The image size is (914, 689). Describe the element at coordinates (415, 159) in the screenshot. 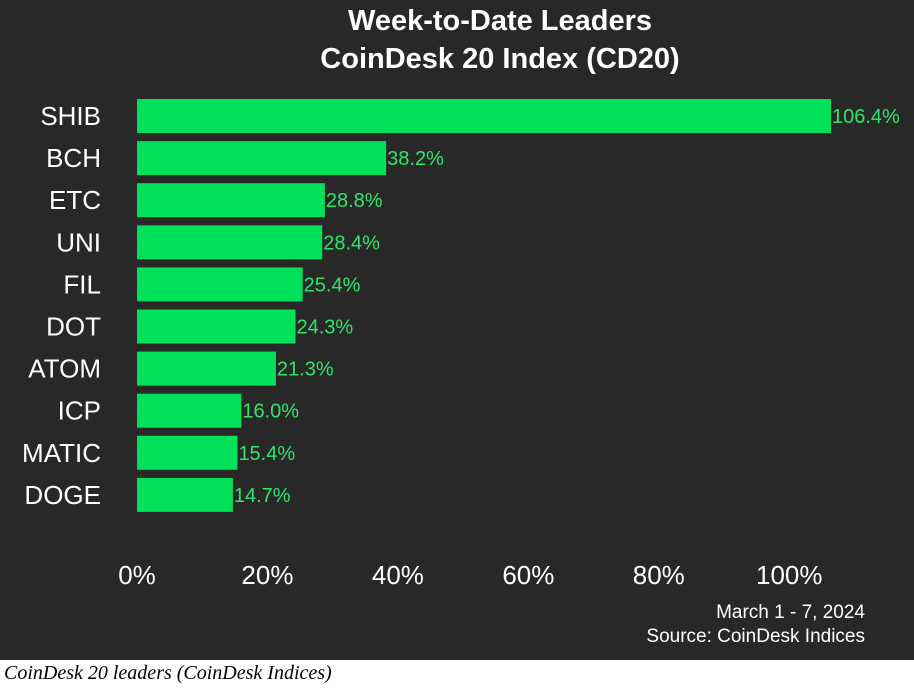

I see `value-label: 38.2%` at that location.